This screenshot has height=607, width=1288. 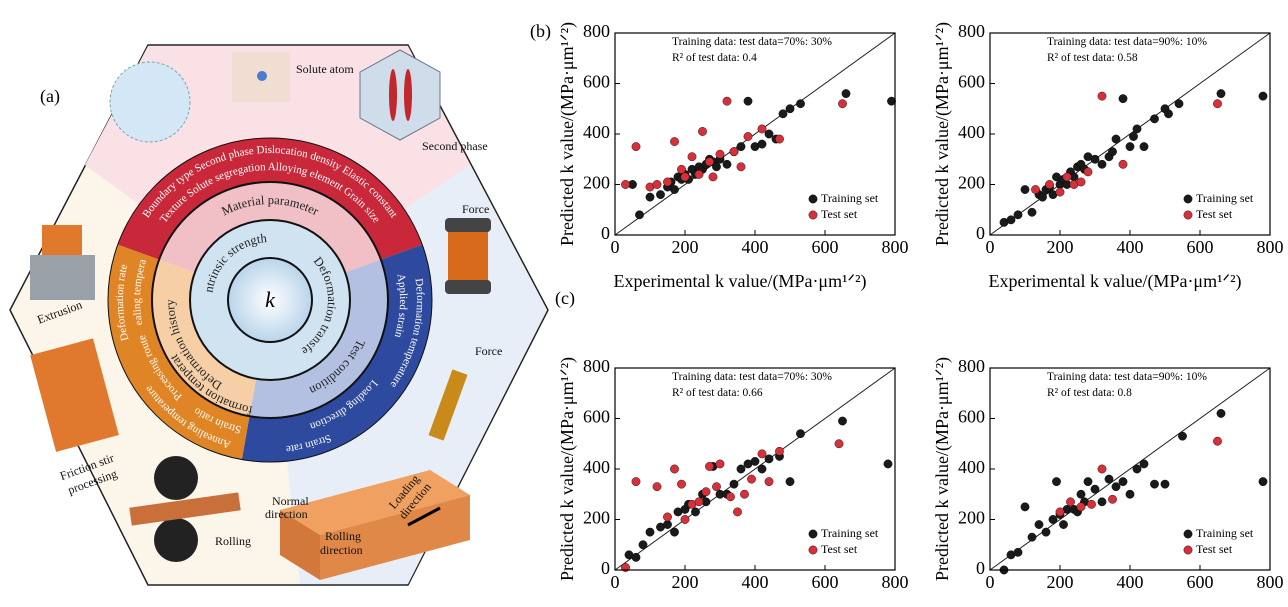 What do you see at coordinates (50, 96) in the screenshot?
I see `panel-label: (a)` at bounding box center [50, 96].